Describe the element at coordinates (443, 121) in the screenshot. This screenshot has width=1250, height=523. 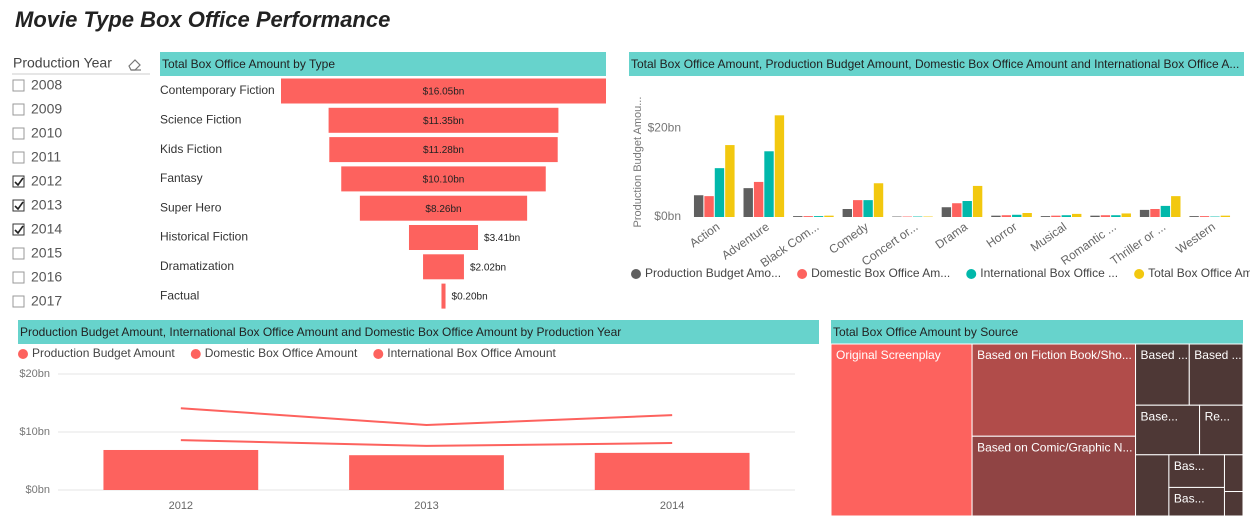
I see `value-label: $11.35bn` at that location.